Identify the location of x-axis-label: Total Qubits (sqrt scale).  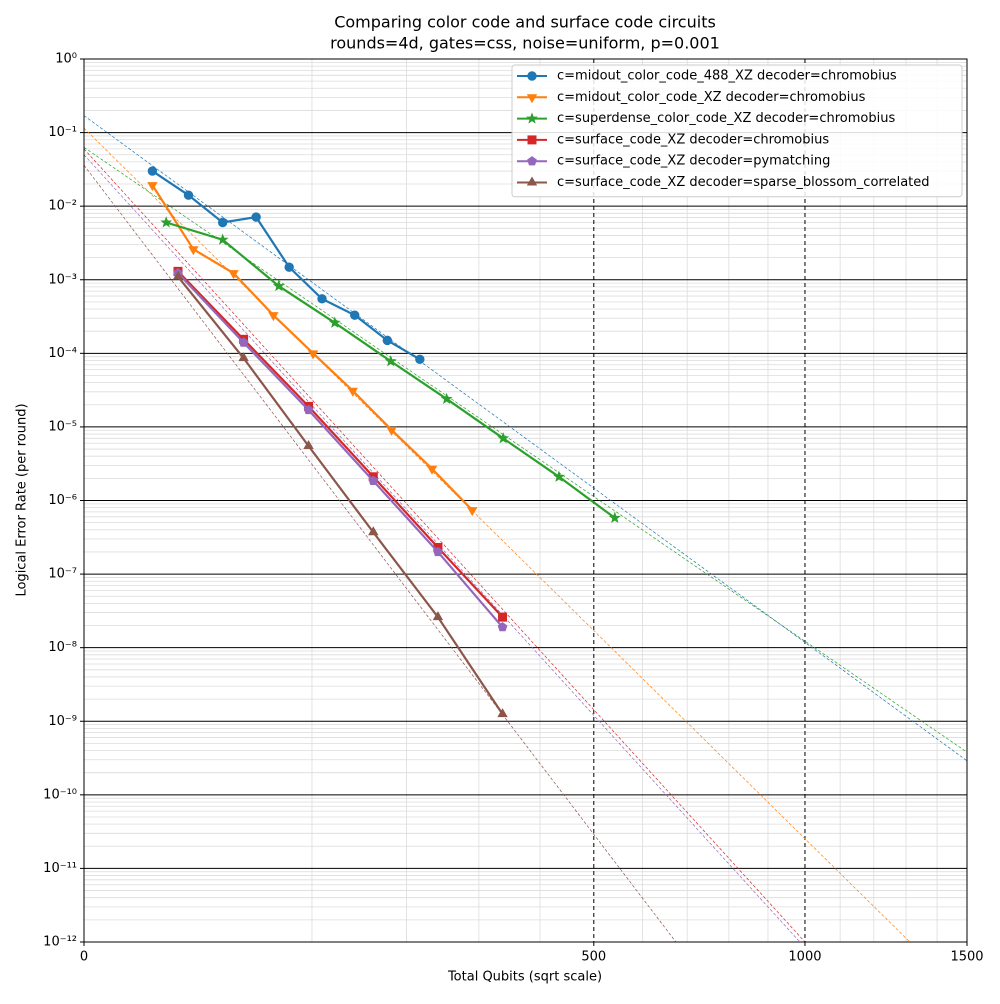
(524, 977).